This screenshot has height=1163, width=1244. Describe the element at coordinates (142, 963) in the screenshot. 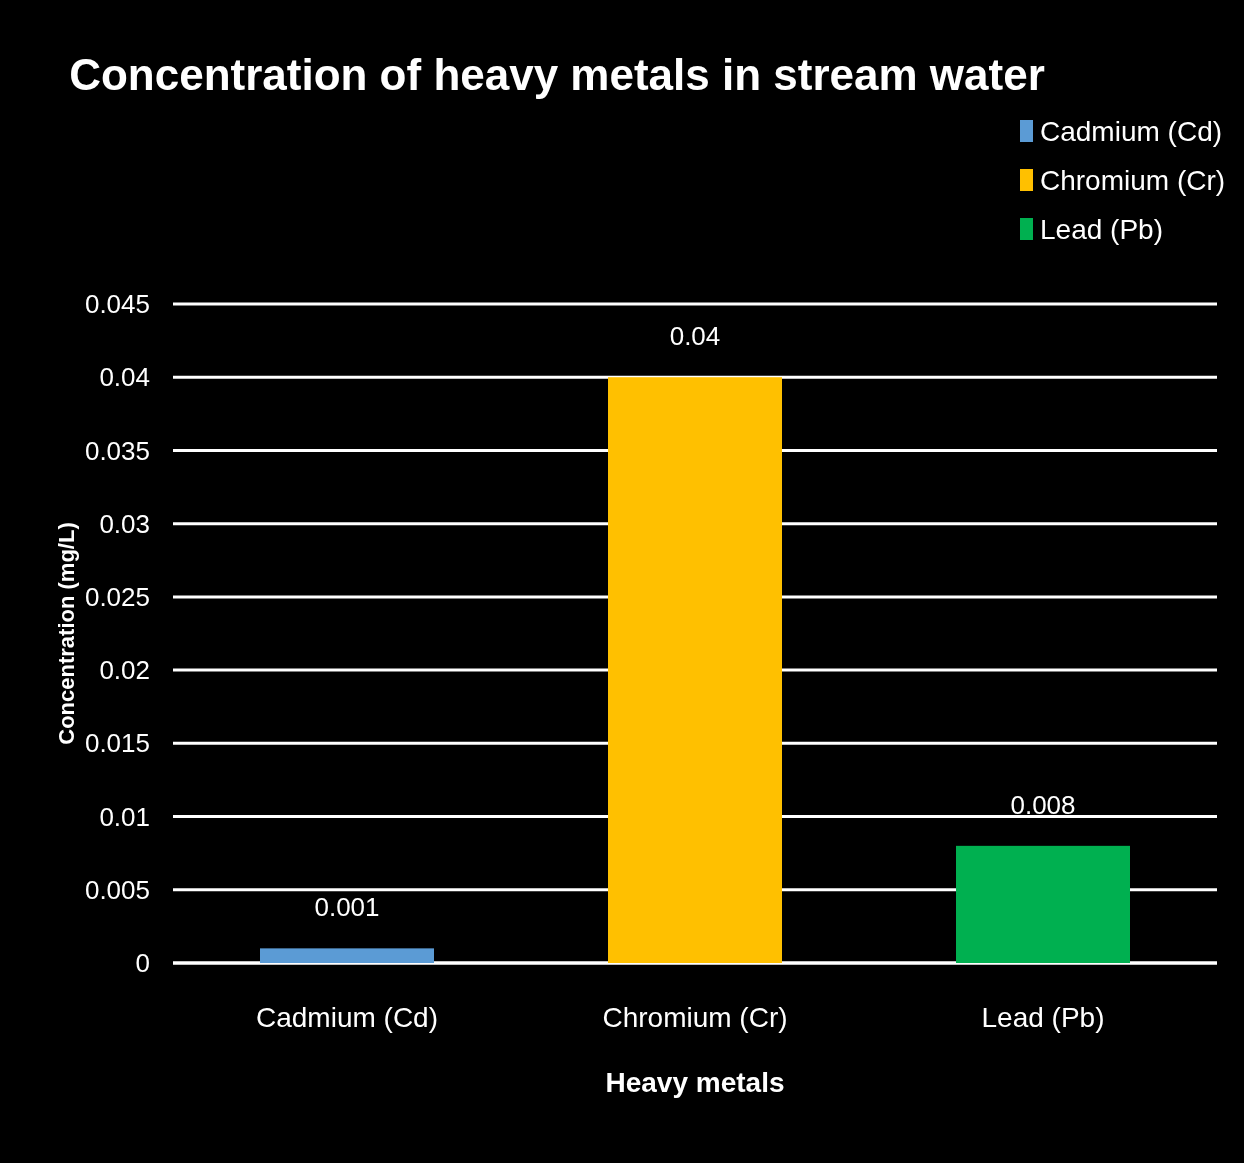

I see `y-tick-label: 0` at that location.